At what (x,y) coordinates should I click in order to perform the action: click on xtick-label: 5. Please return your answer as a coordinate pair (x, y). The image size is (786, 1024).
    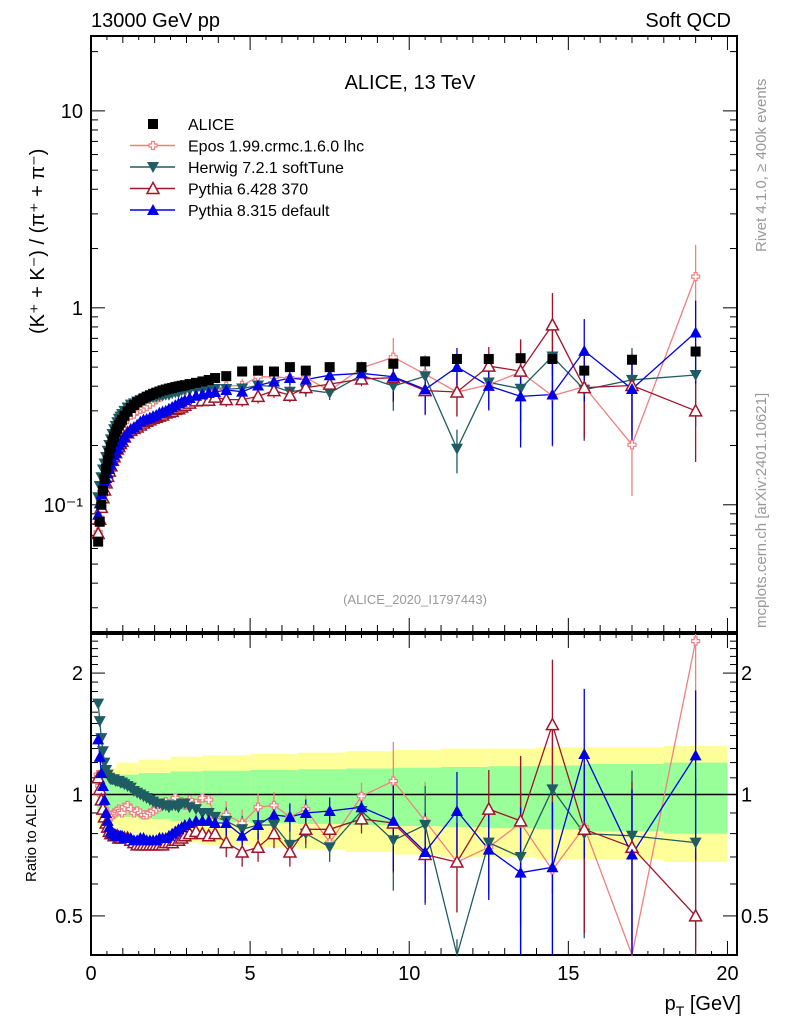
    Looking at the image, I should click on (250, 974).